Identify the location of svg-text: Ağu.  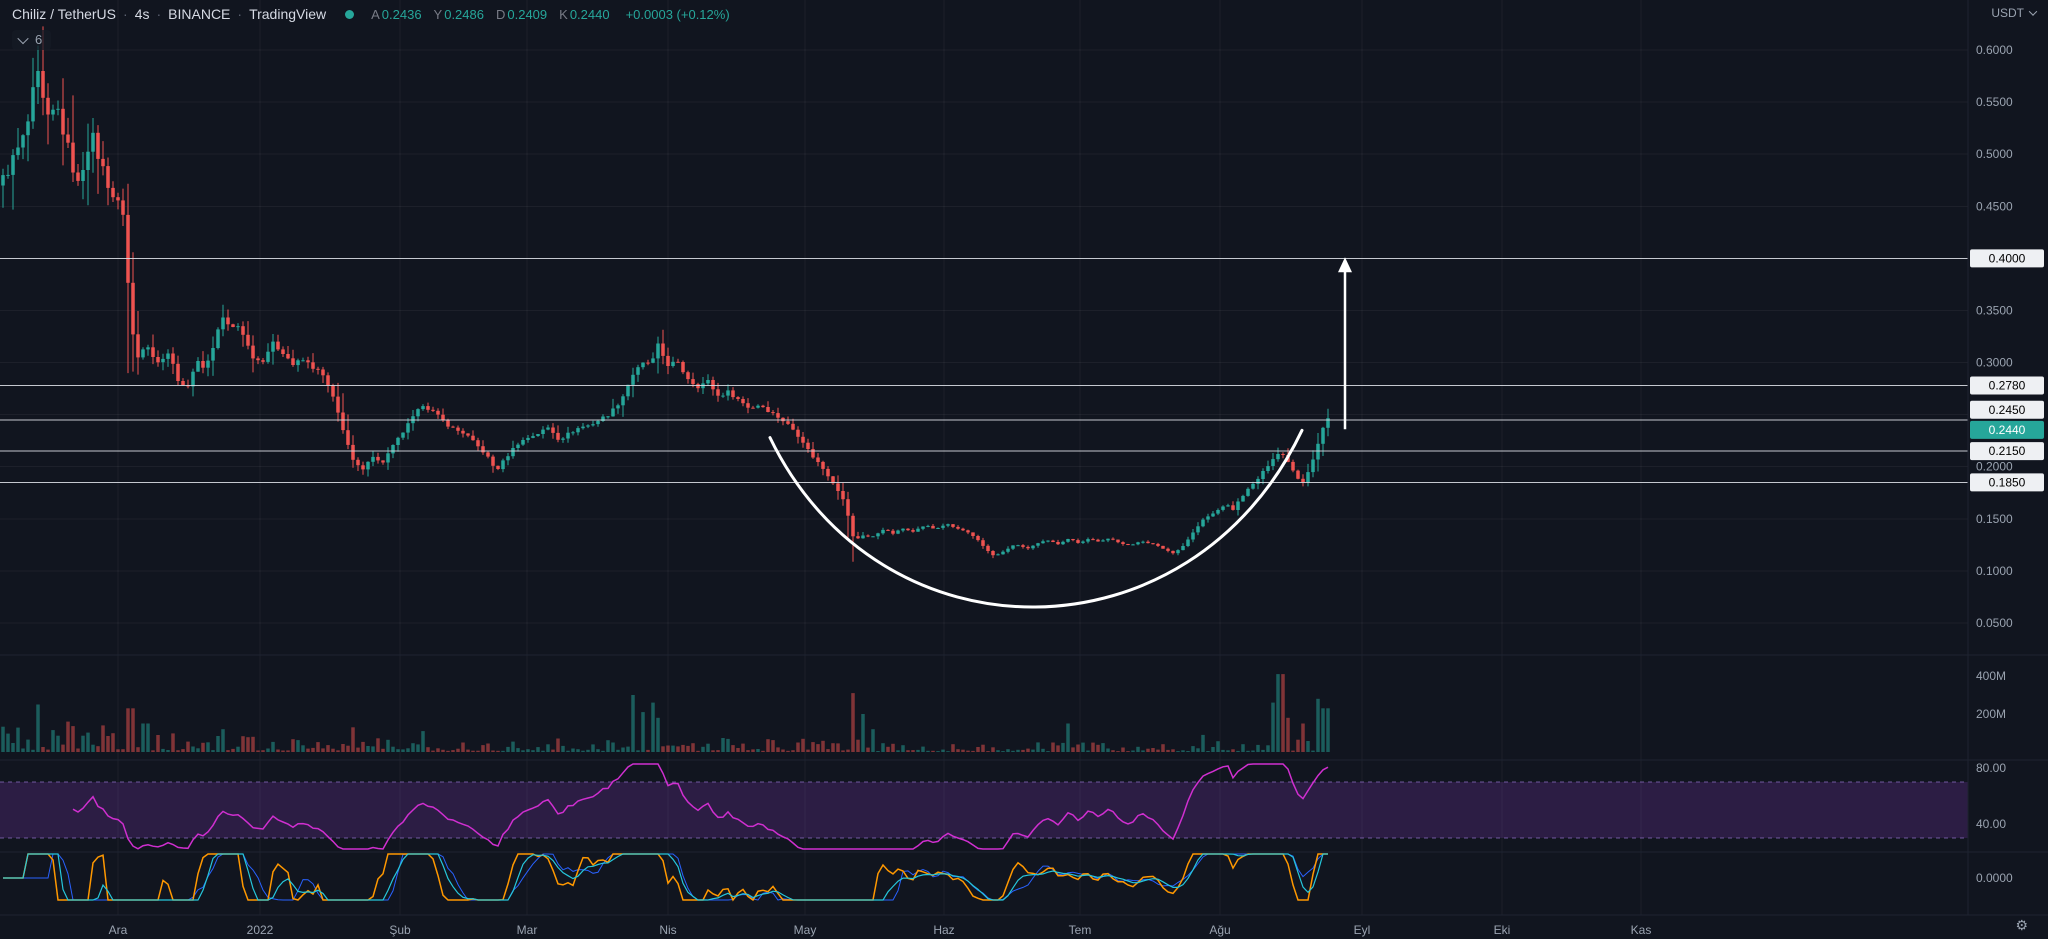
(1219, 930).